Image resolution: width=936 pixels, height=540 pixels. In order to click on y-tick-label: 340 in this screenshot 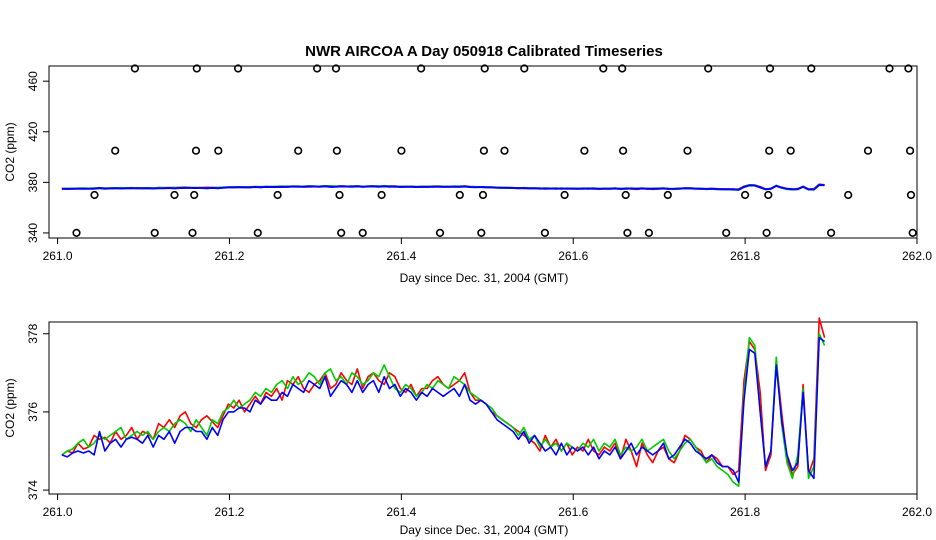, I will do `click(33, 233)`.